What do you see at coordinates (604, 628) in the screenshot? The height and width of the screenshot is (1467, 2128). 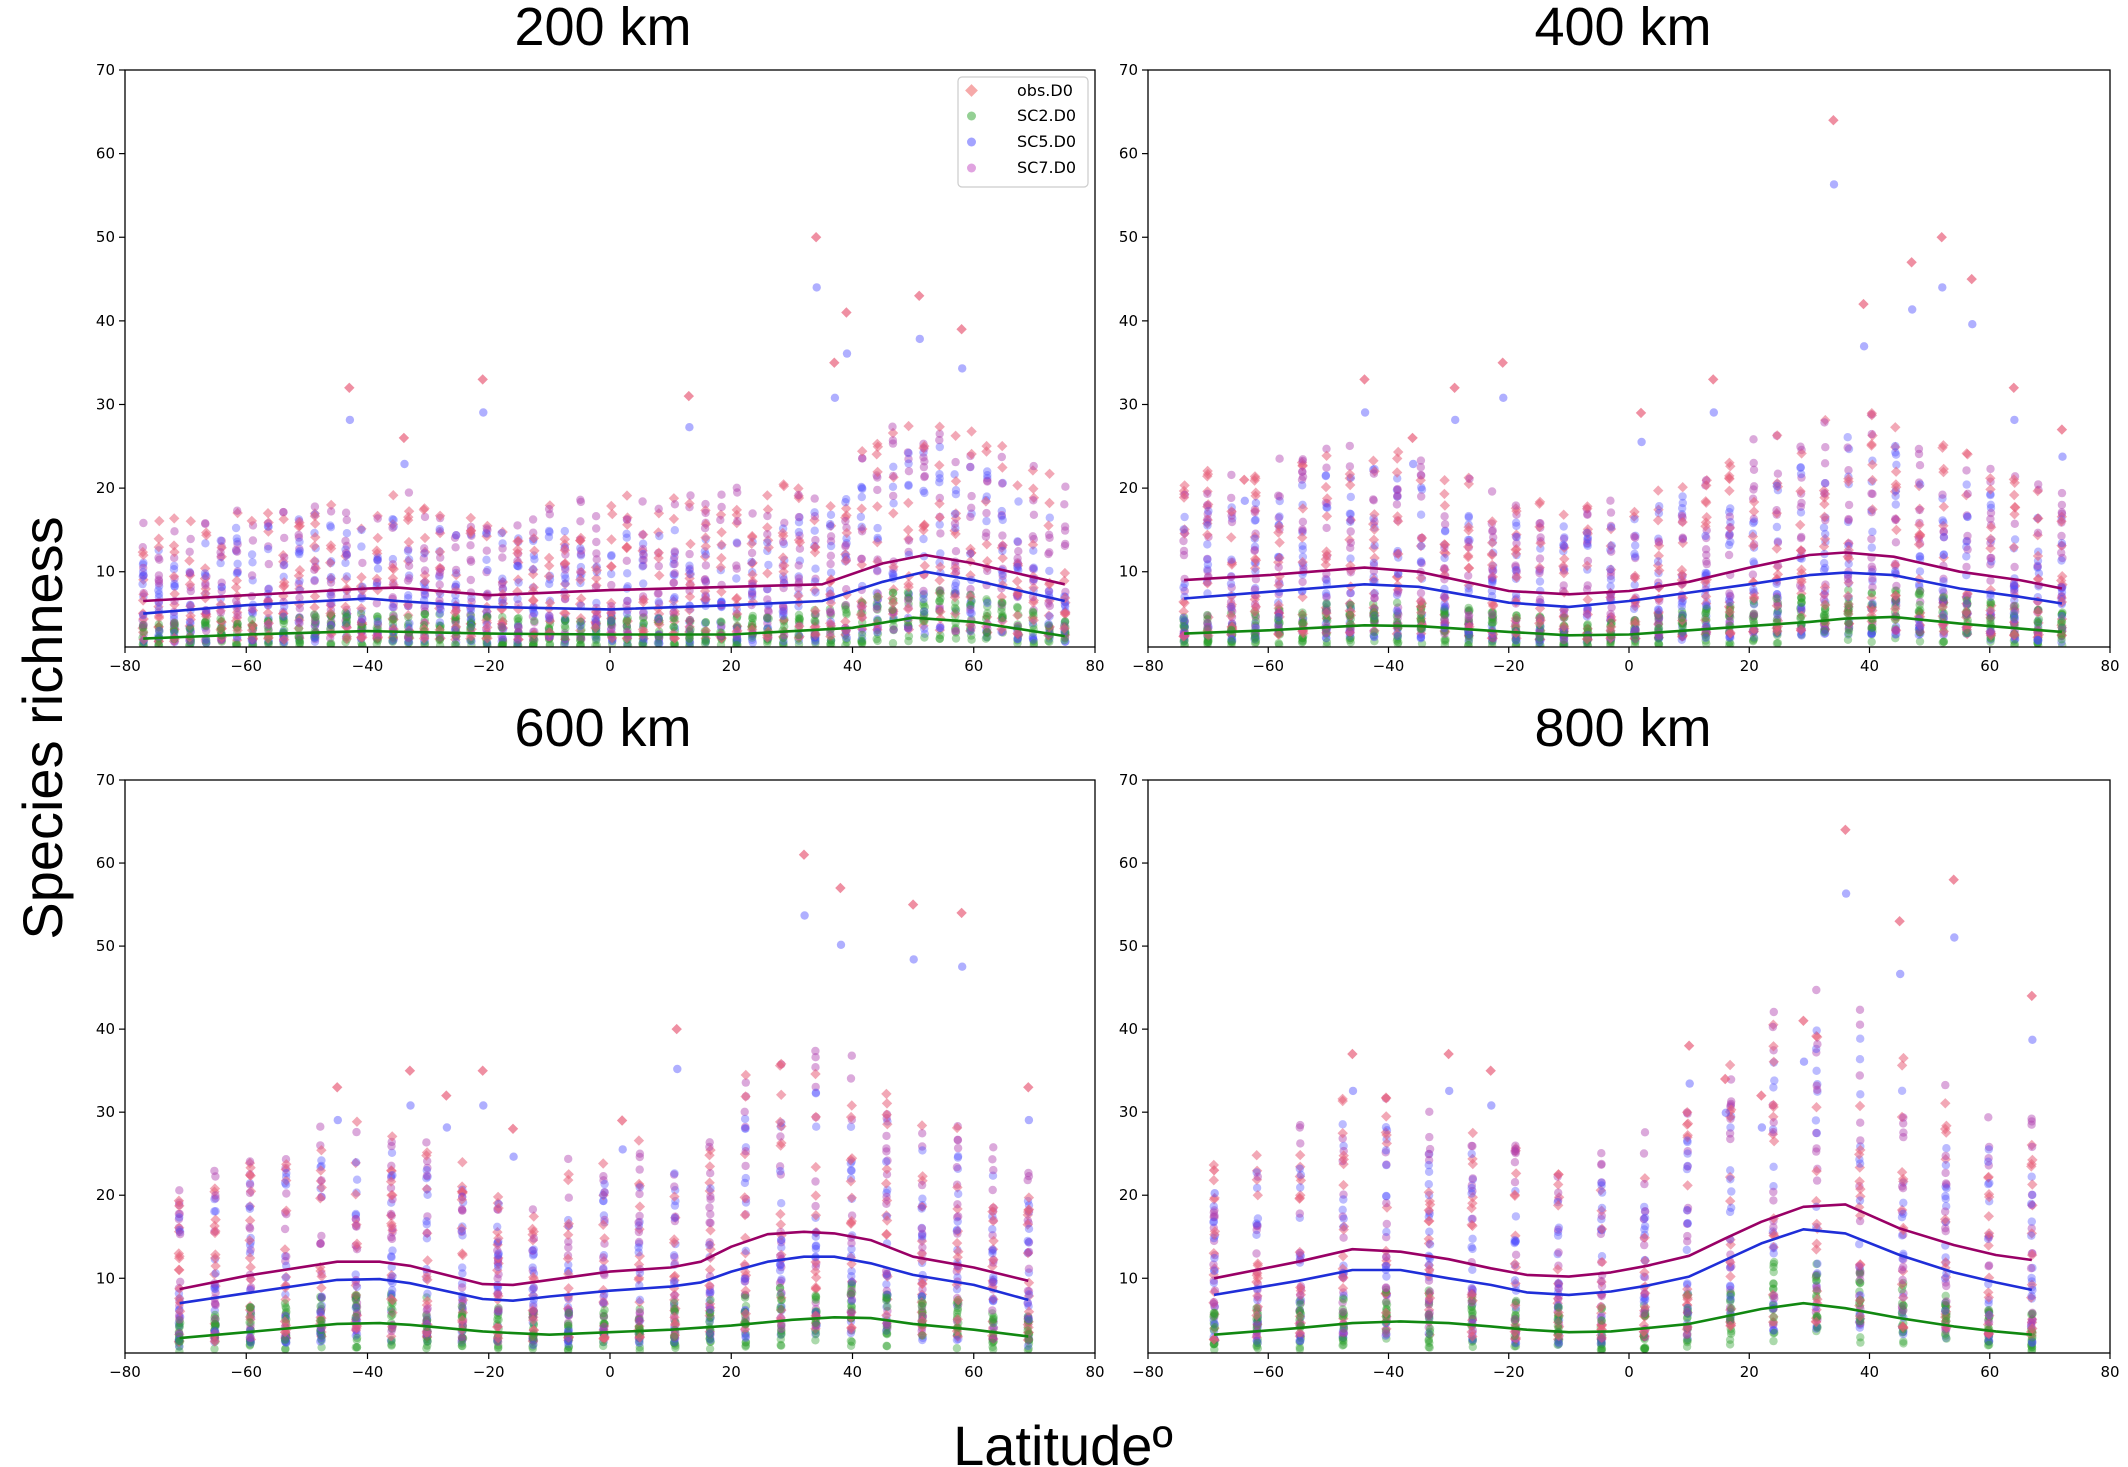 I see `sc2-mean-line` at bounding box center [604, 628].